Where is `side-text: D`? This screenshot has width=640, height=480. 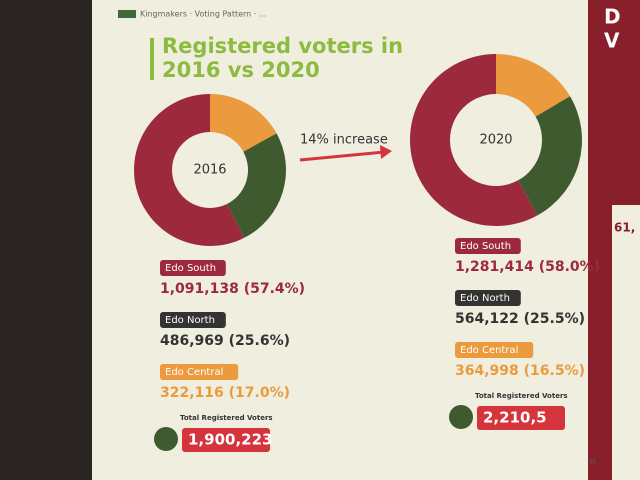 side-text: D is located at coordinates (612, 17).